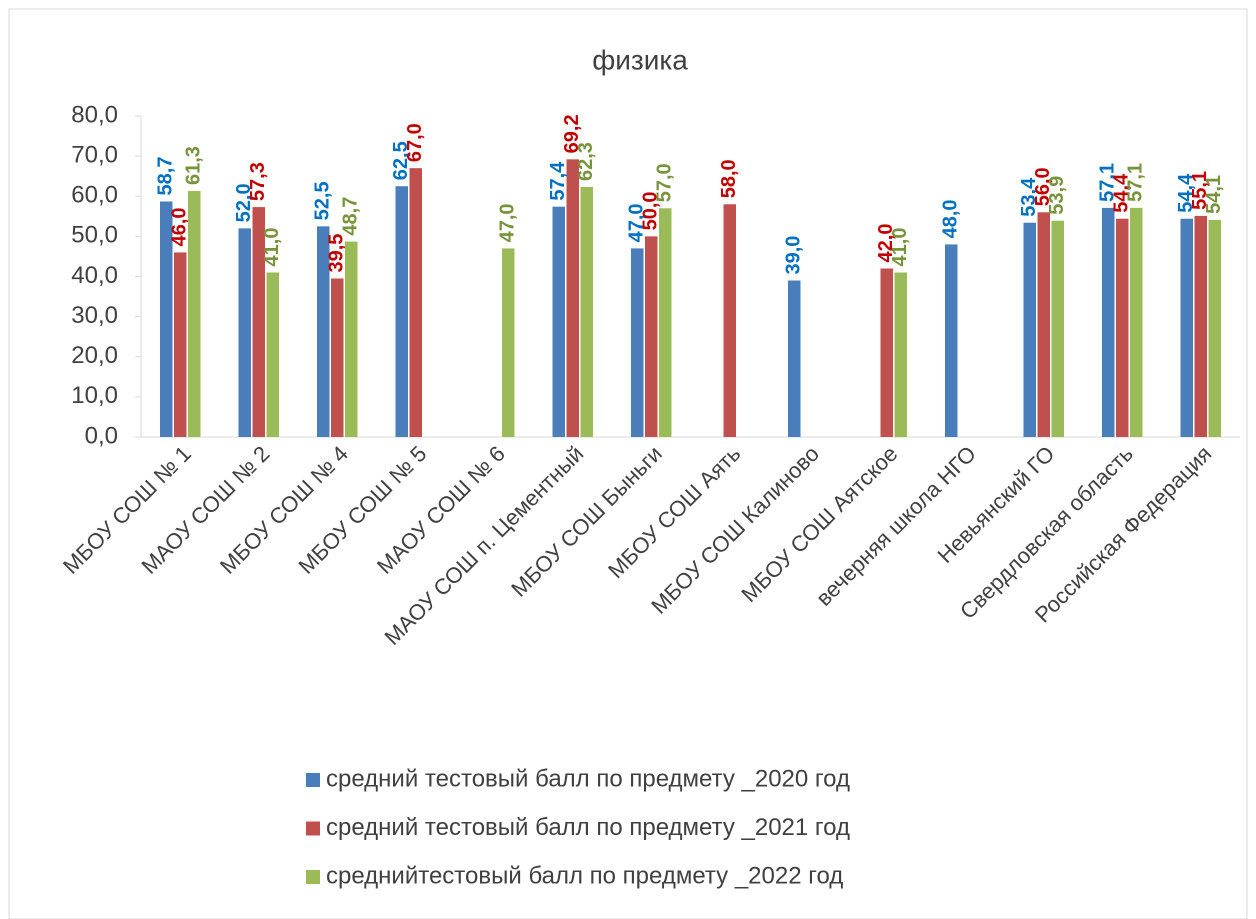  What do you see at coordinates (1214, 194) in the screenshot?
I see `data-label: 54,1` at bounding box center [1214, 194].